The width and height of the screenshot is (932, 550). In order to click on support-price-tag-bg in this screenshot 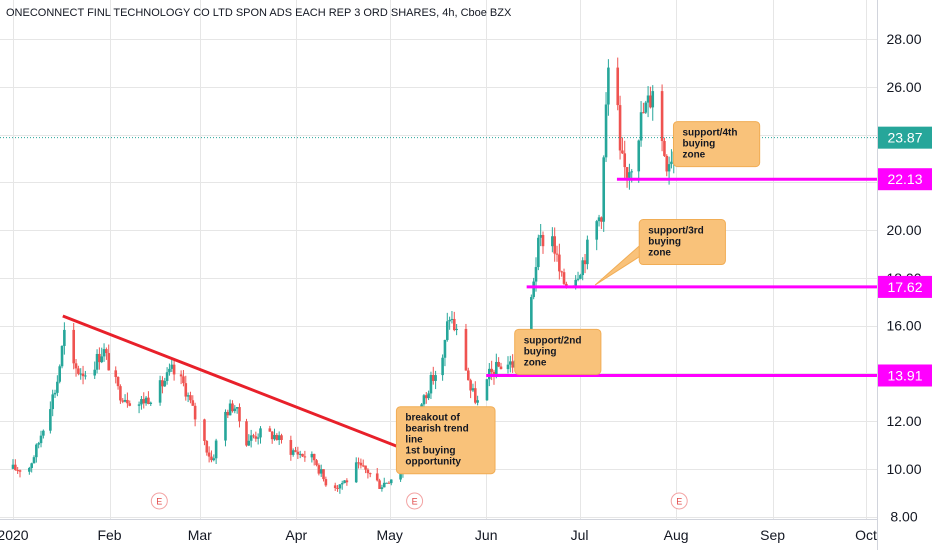, I will do `click(905, 375)`.